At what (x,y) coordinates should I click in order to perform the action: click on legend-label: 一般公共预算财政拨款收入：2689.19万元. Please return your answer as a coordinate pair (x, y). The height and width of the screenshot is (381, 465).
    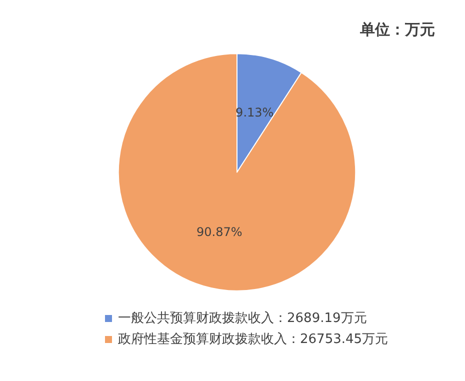
    Looking at the image, I should click on (242, 318).